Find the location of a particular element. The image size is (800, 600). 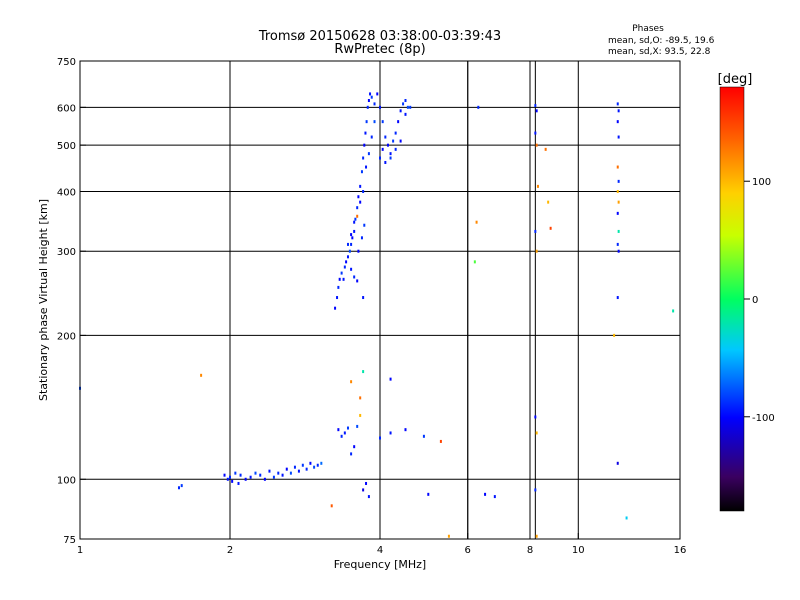

colorbar-tick-label: 0 is located at coordinates (755, 300).